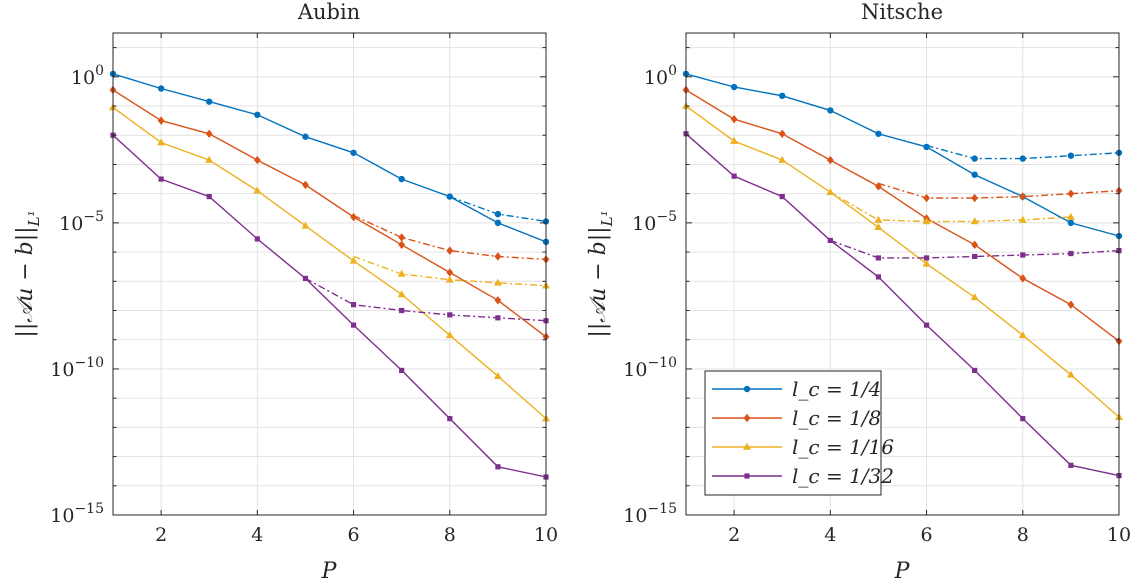 This screenshot has width=1136, height=585. What do you see at coordinates (836, 389) in the screenshot?
I see `legend-label: l_c = 1/4` at bounding box center [836, 389].